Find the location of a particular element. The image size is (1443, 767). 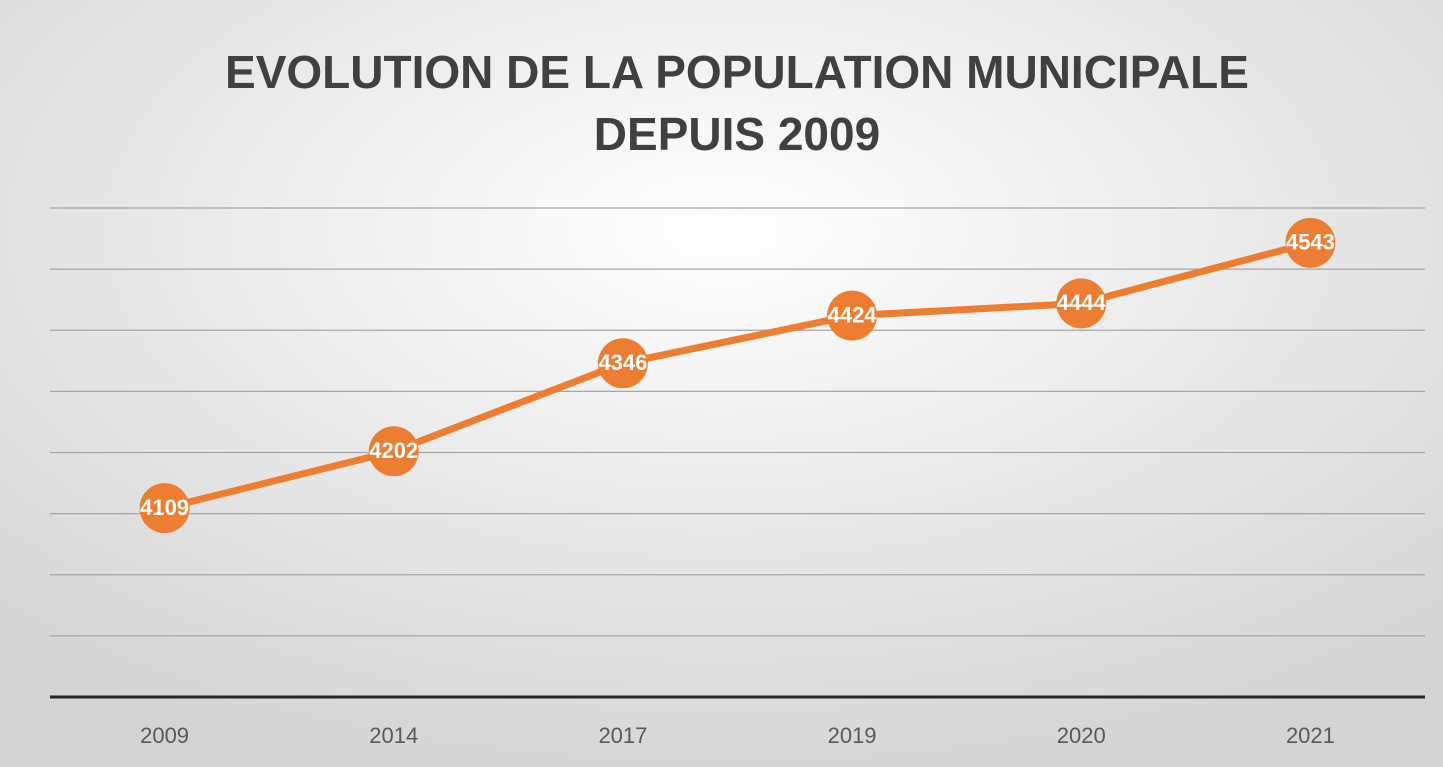

data-label: 4543 is located at coordinates (1310, 242).